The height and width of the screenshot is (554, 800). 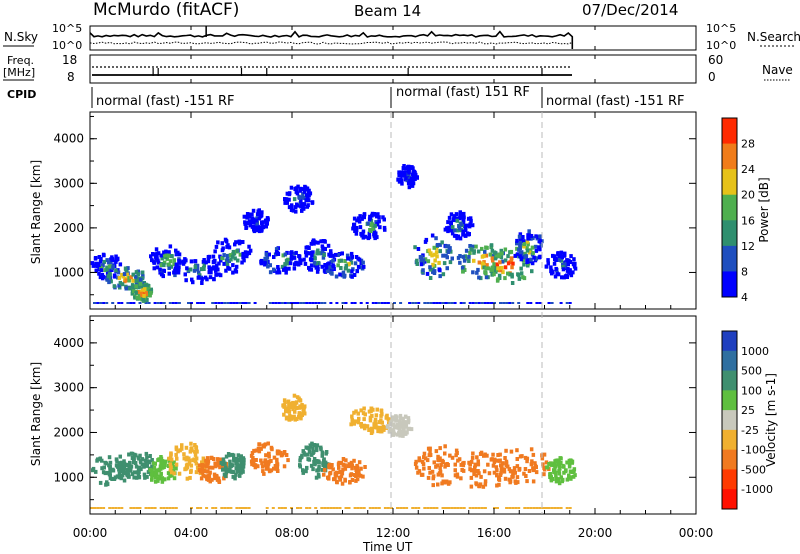 What do you see at coordinates (463, 92) in the screenshot?
I see `cpid-segment-2: normal (fast) 151 RF` at bounding box center [463, 92].